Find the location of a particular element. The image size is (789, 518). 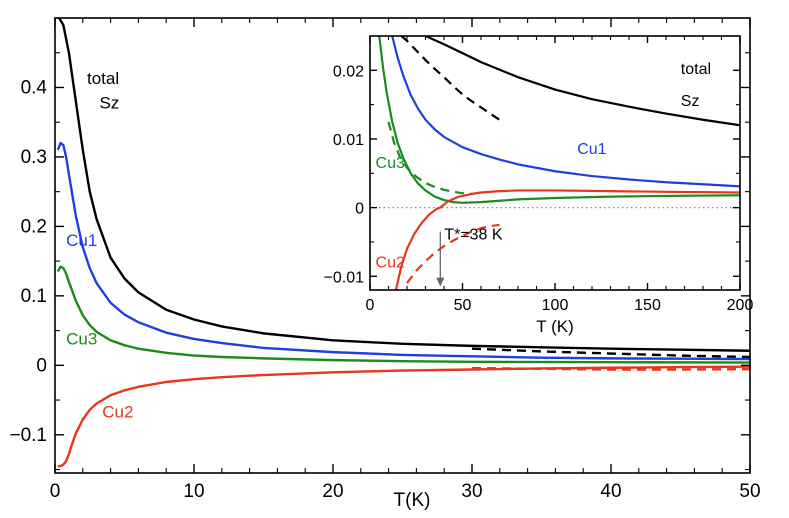

main-y-tick-label: 0 is located at coordinates (41, 365).